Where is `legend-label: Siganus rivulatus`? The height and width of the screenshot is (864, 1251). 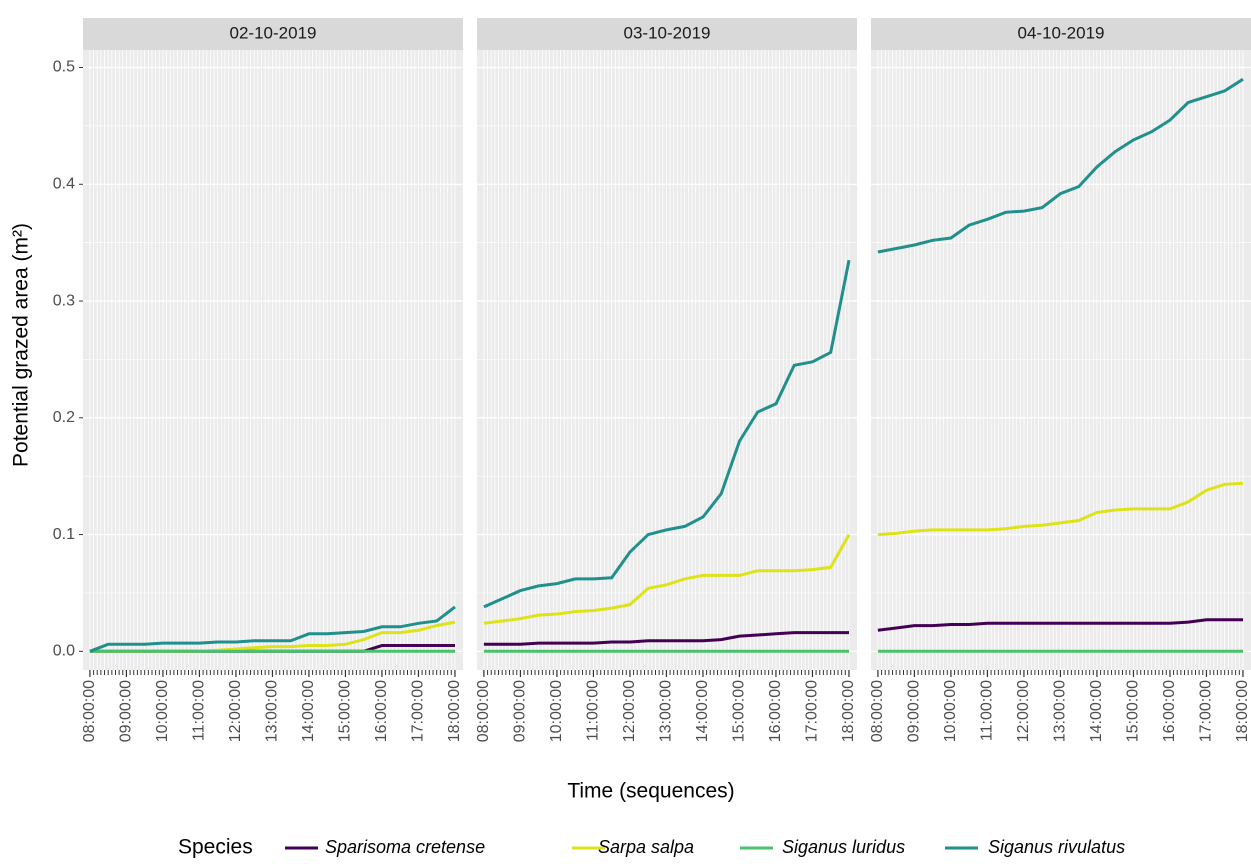 legend-label: Siganus rivulatus is located at coordinates (1056, 847).